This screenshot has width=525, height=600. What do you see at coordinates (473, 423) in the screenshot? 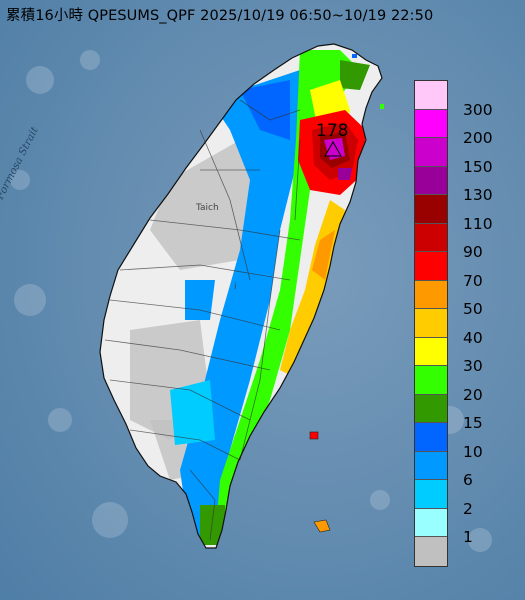
I see `legend-label: 15` at bounding box center [473, 423].